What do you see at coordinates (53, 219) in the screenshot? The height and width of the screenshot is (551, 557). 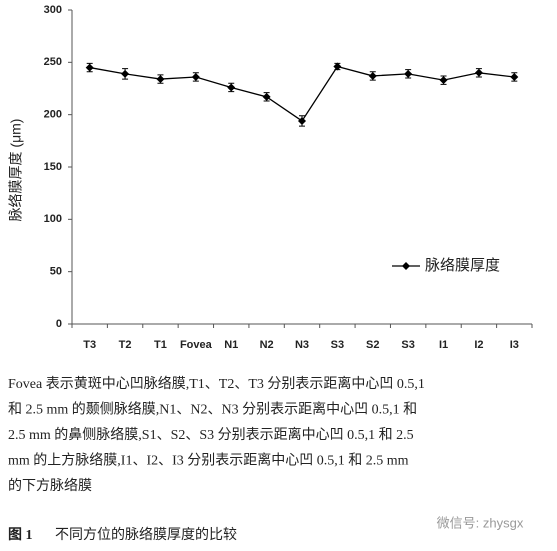 I see `y-tick-label: 100` at bounding box center [53, 219].